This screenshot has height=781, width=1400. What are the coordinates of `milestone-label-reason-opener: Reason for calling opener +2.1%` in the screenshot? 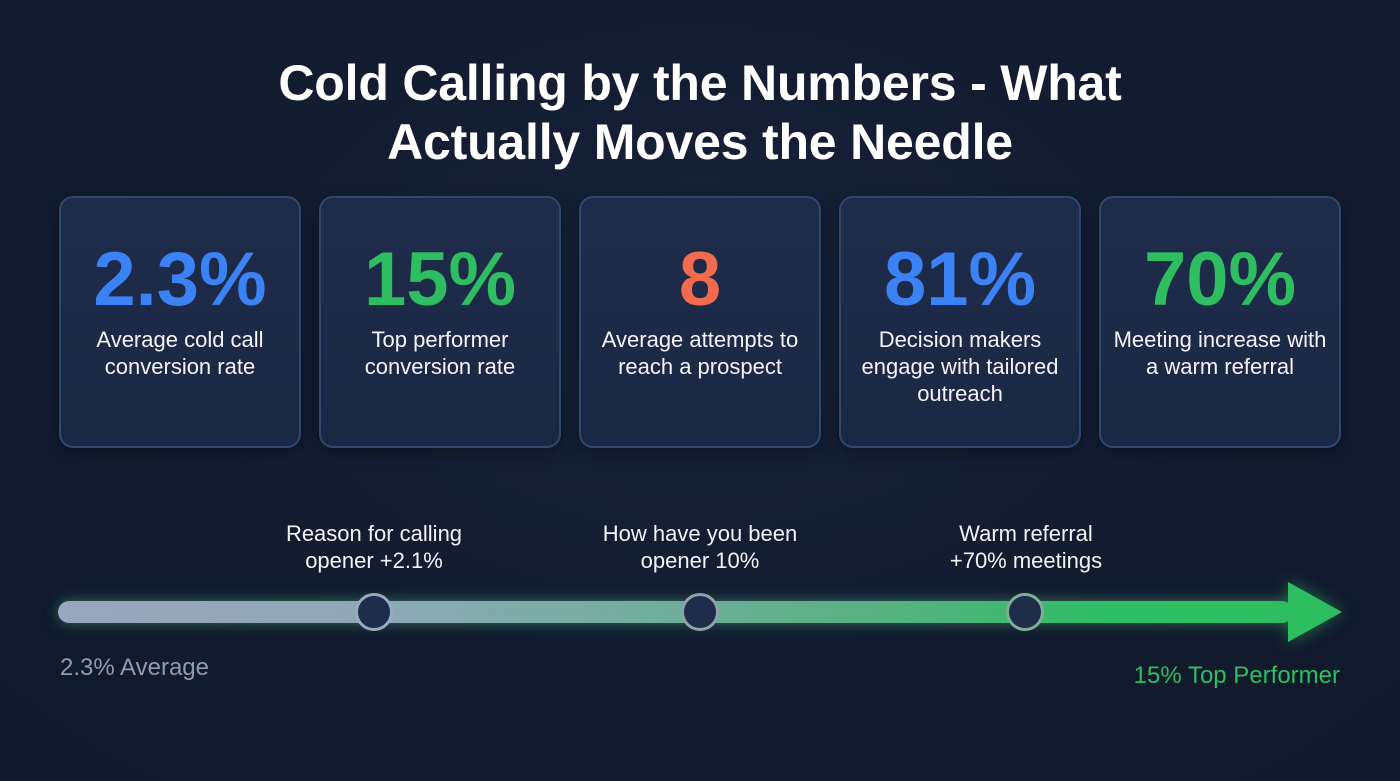 It's located at (374, 547).